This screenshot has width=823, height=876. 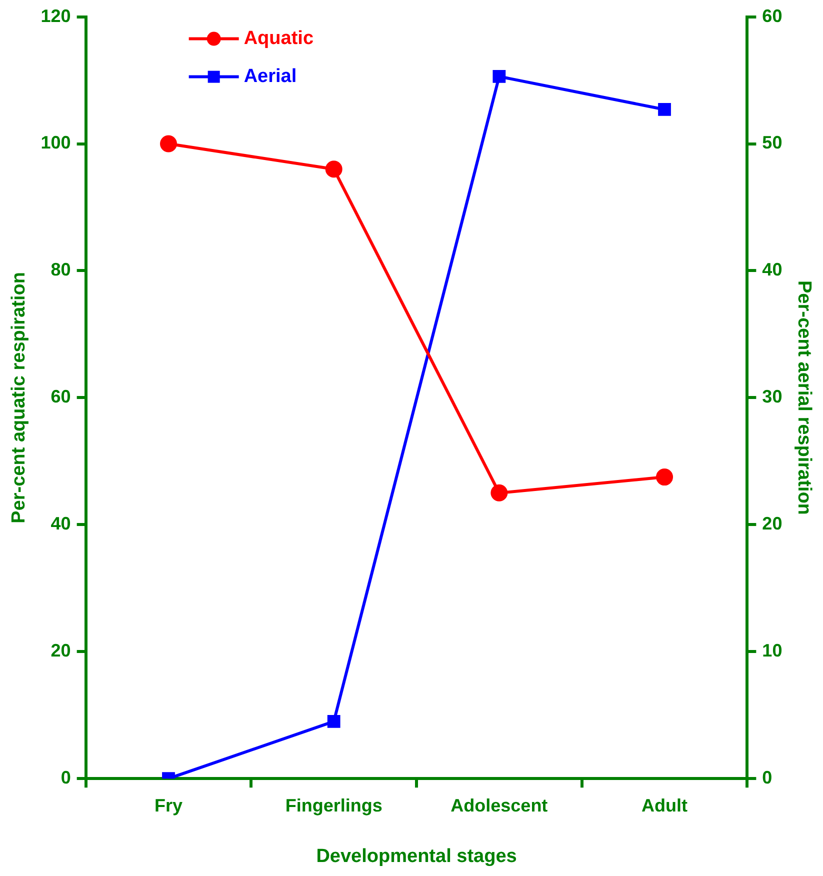 I want to click on x-tick-label: Adolescent, so click(x=499, y=805).